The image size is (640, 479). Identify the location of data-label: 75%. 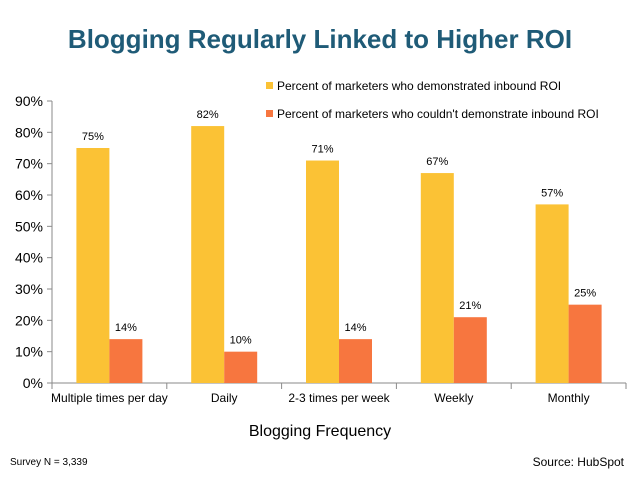
(93, 137).